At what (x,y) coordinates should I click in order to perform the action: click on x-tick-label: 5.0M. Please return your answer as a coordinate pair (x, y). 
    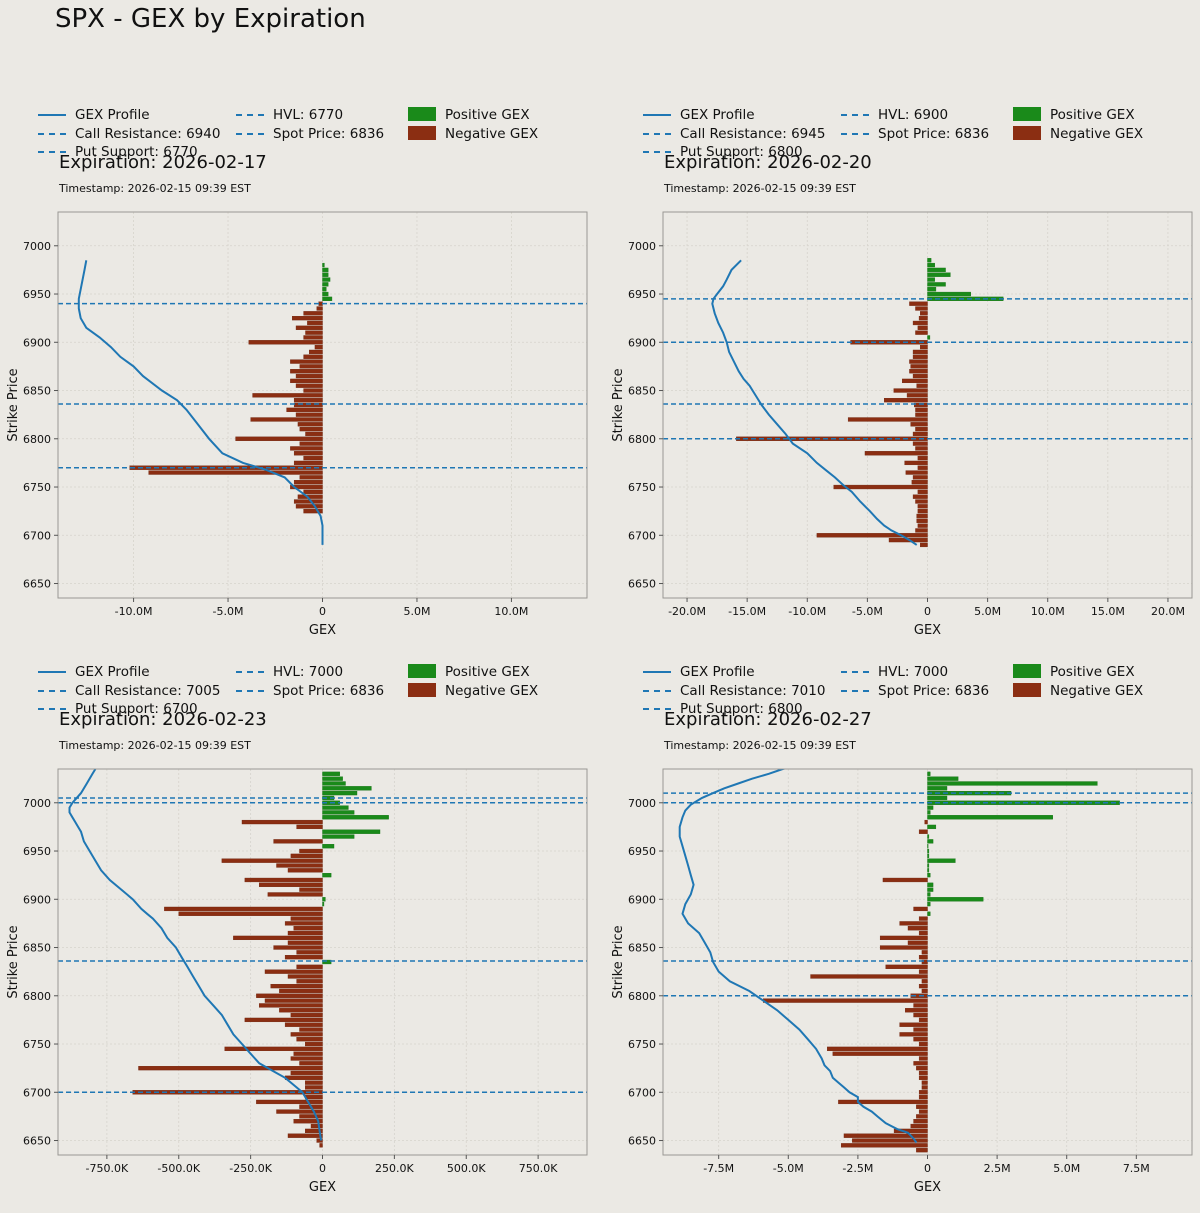
    Looking at the image, I should click on (1066, 1168).